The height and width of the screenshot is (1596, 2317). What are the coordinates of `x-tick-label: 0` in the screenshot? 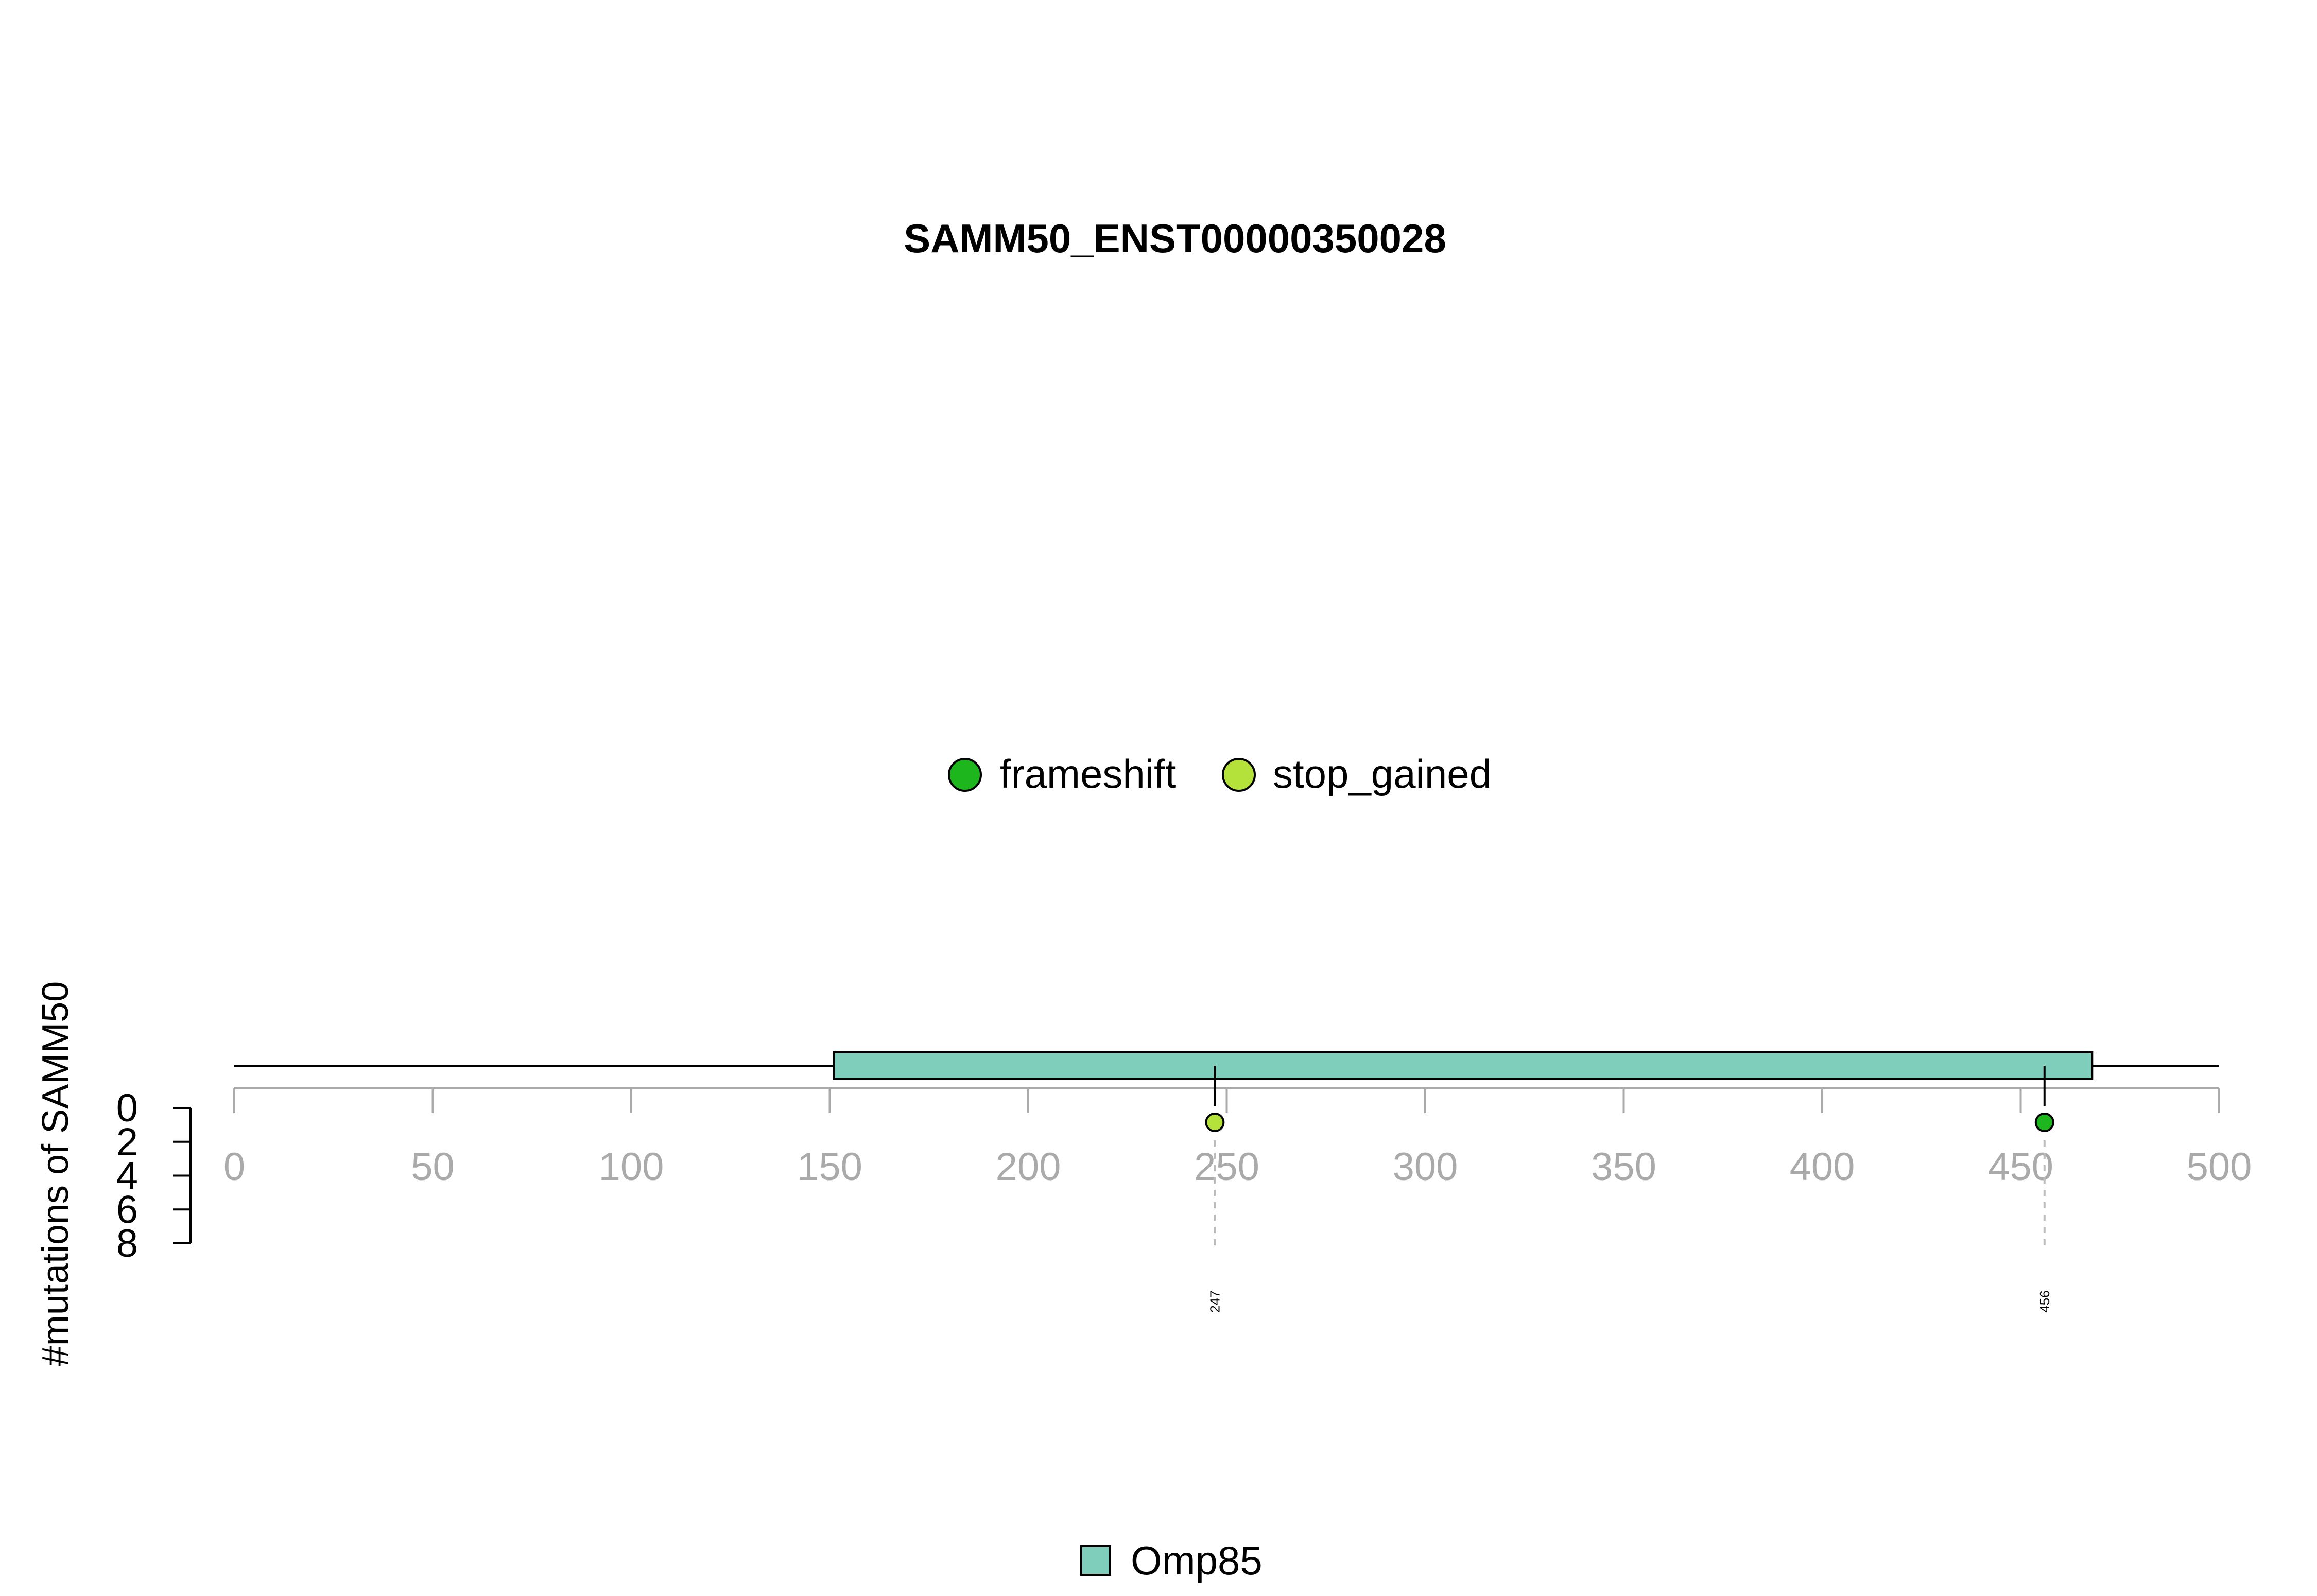 It's located at (234, 1167).